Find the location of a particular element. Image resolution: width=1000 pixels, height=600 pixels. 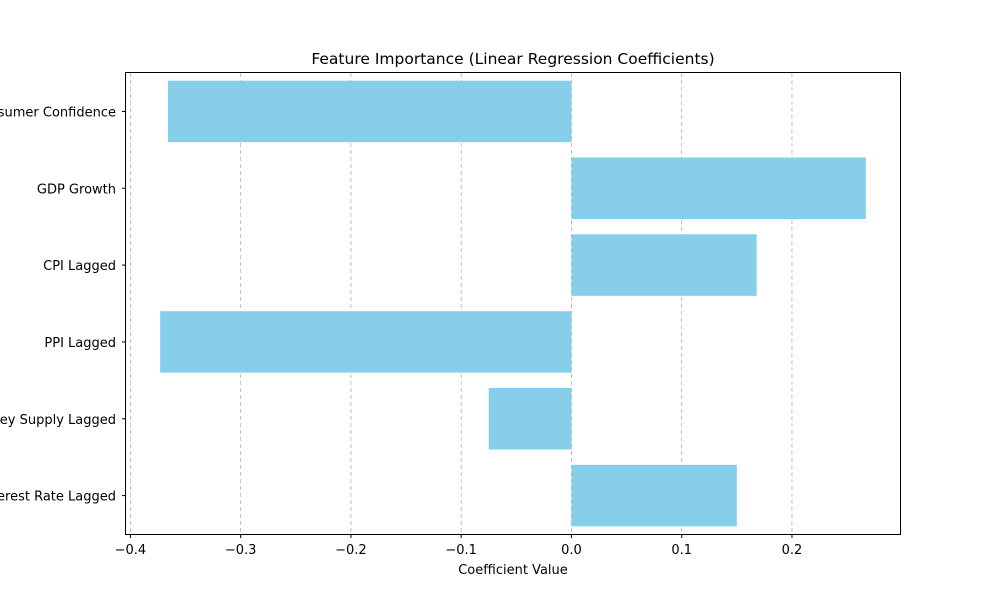

y-tick-label: PPI Lagged is located at coordinates (80, 343).